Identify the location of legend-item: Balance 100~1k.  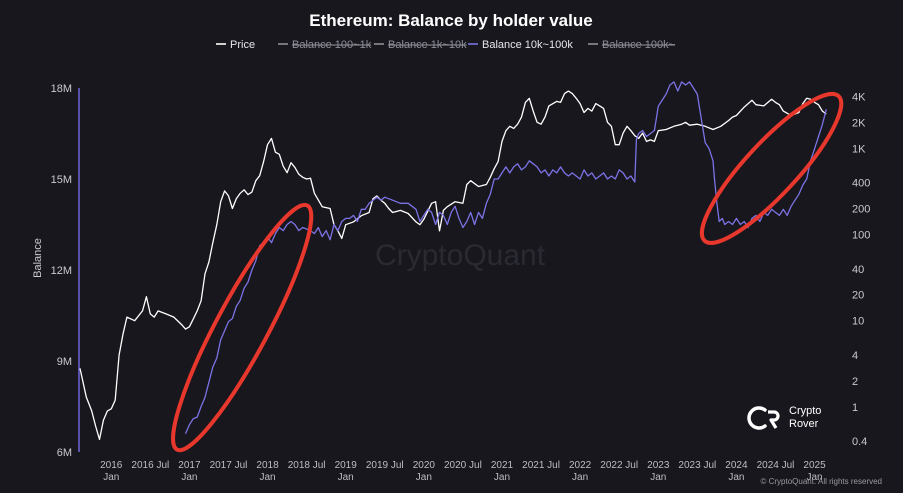
(325, 45).